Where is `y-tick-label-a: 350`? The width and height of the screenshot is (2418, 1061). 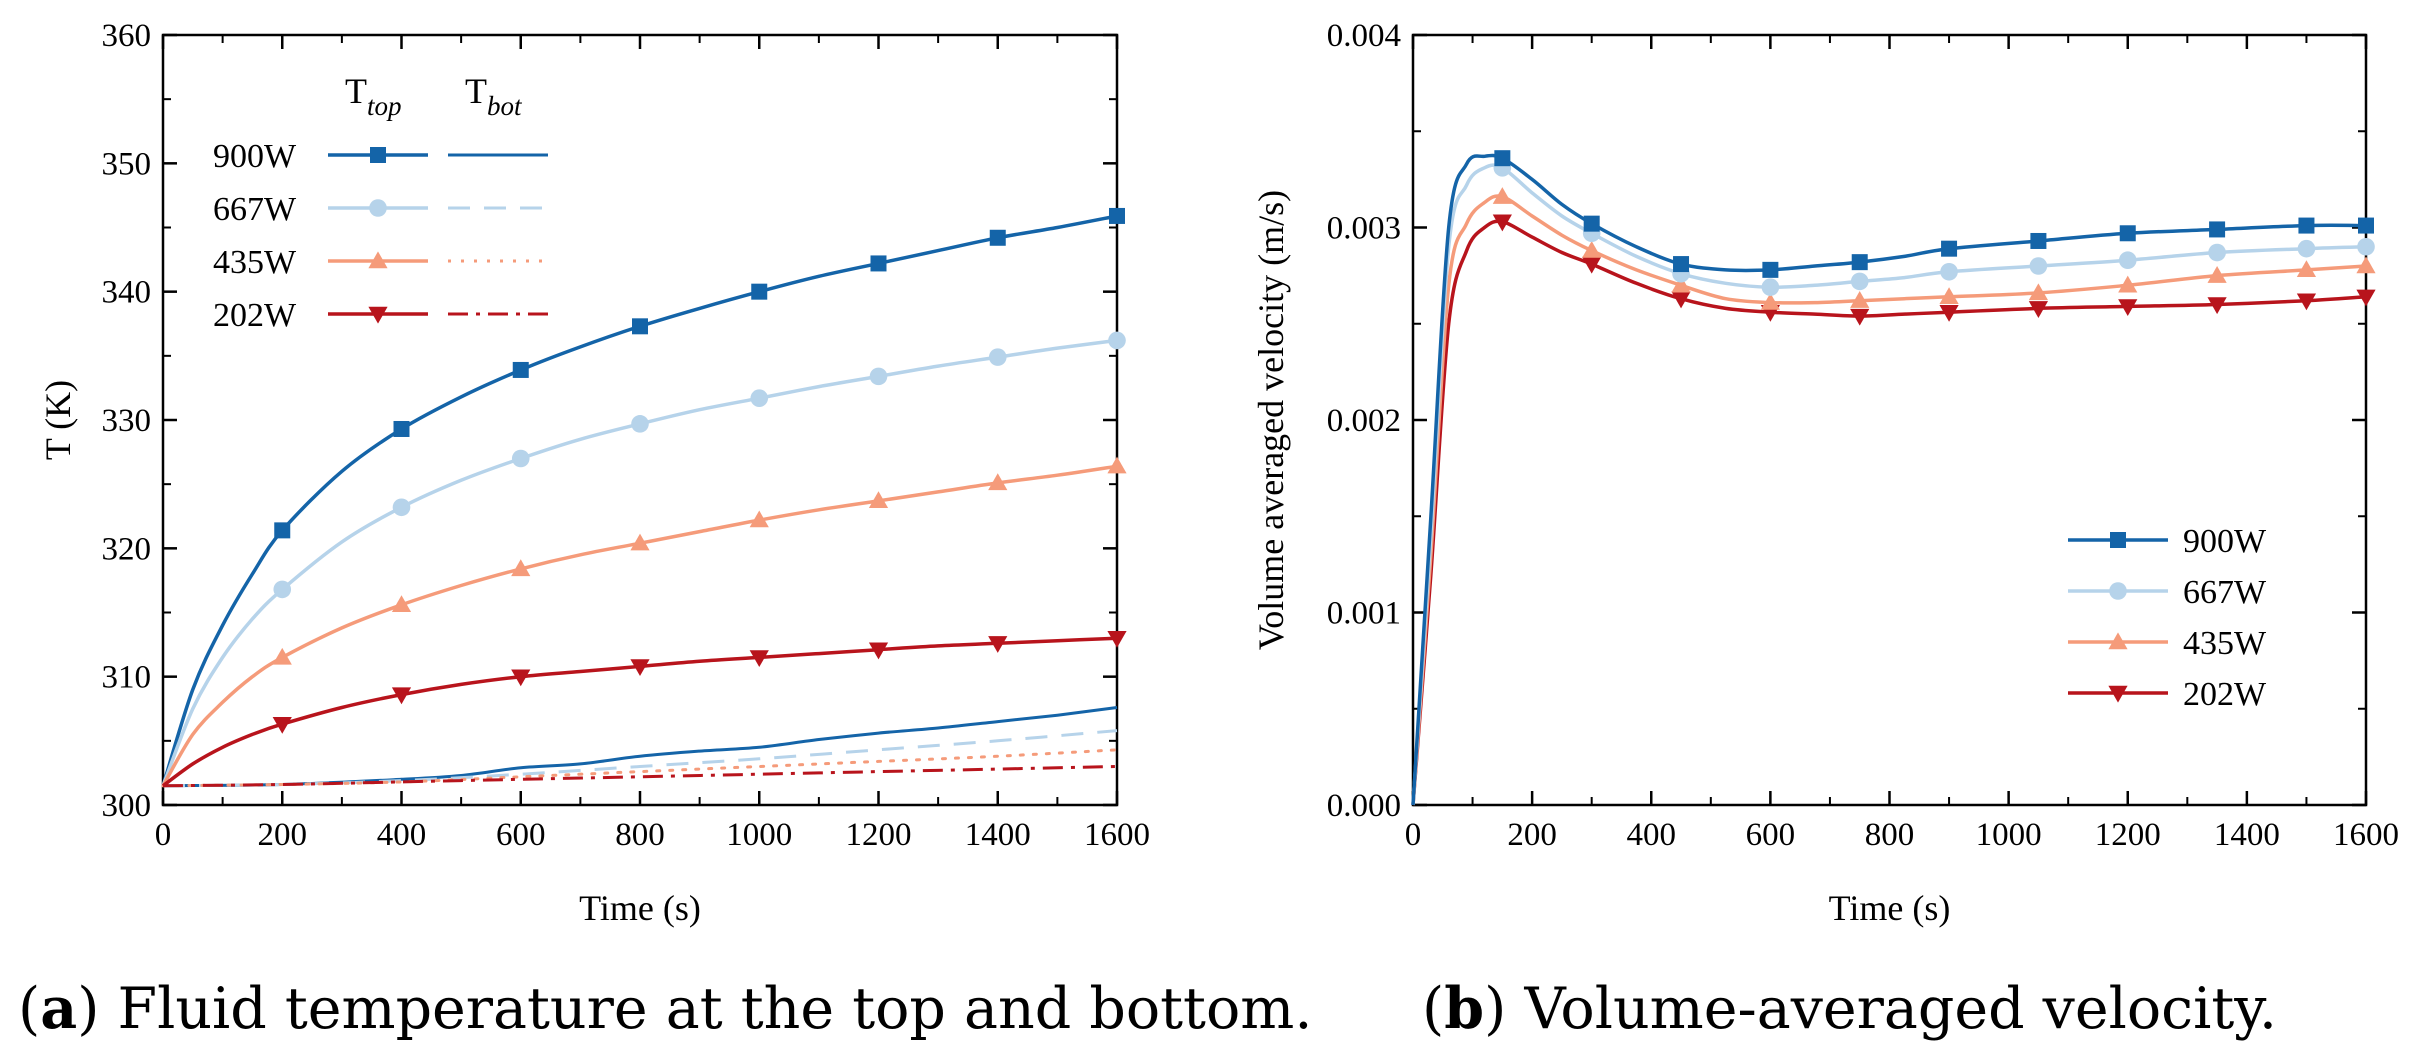
y-tick-label-a: 350 is located at coordinates (127, 164).